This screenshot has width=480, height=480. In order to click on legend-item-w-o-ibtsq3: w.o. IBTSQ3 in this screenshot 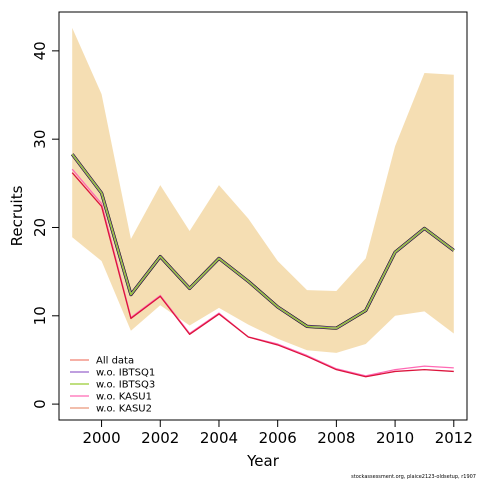, I will do `click(112, 385)`.